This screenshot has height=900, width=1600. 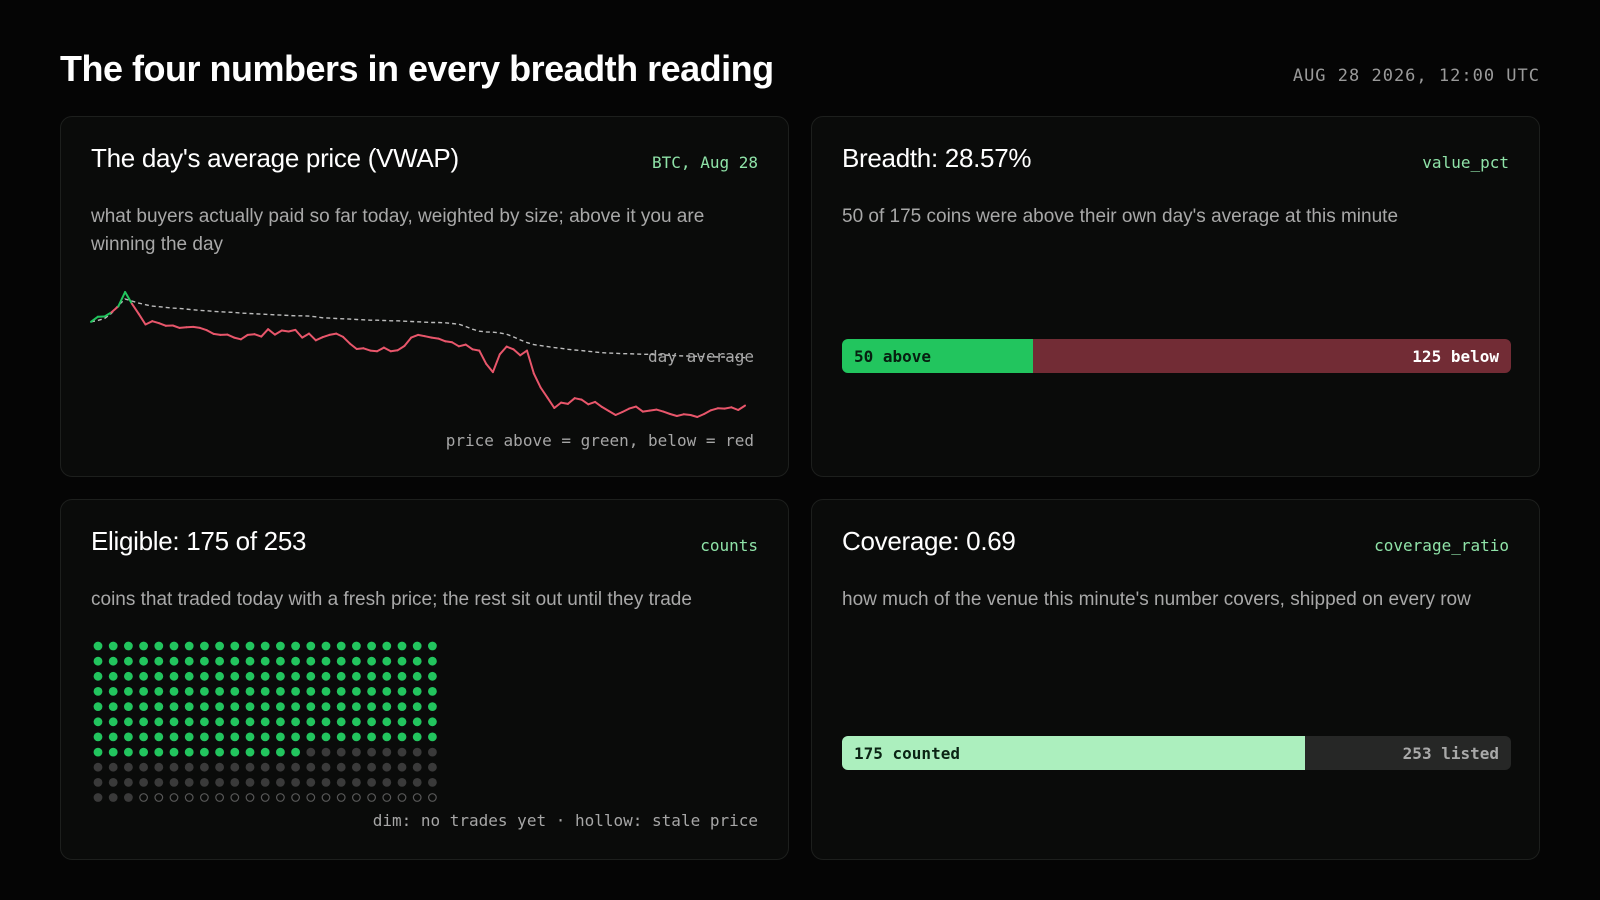 I want to click on coverage-listed-segment: 253 listed, so click(x=1407, y=753).